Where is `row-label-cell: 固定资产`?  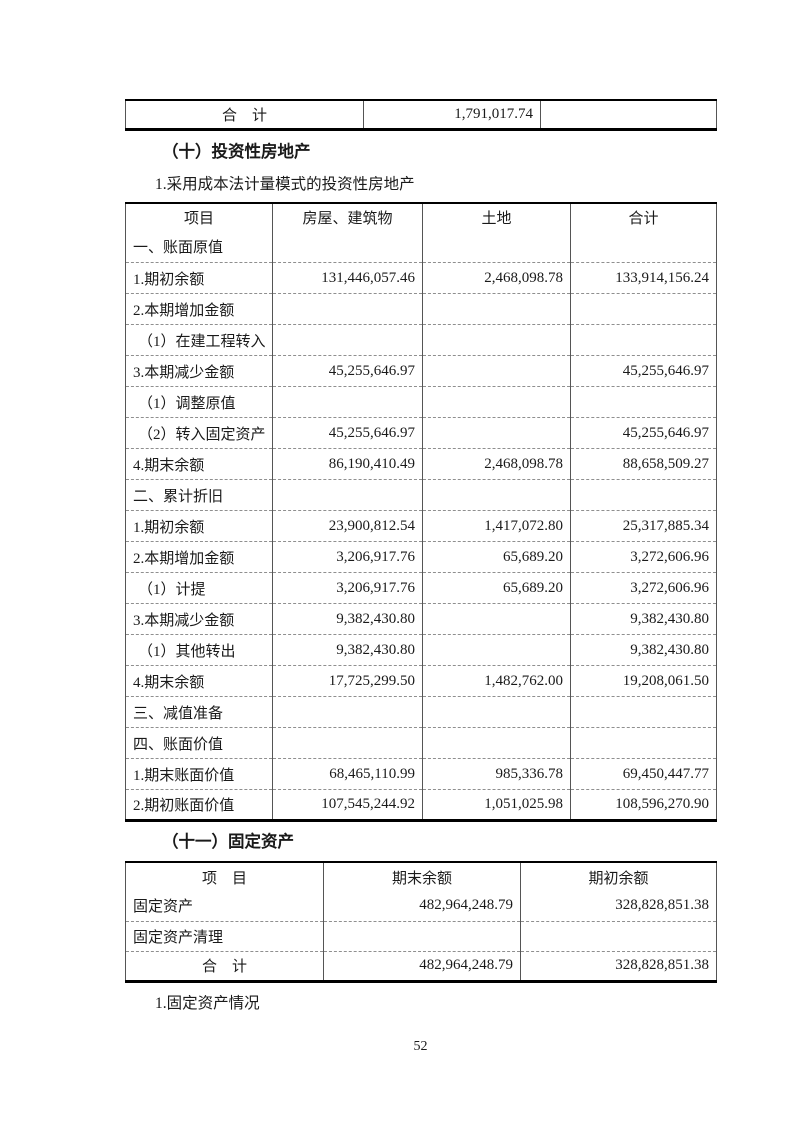
row-label-cell: 固定资产 is located at coordinates (224, 906).